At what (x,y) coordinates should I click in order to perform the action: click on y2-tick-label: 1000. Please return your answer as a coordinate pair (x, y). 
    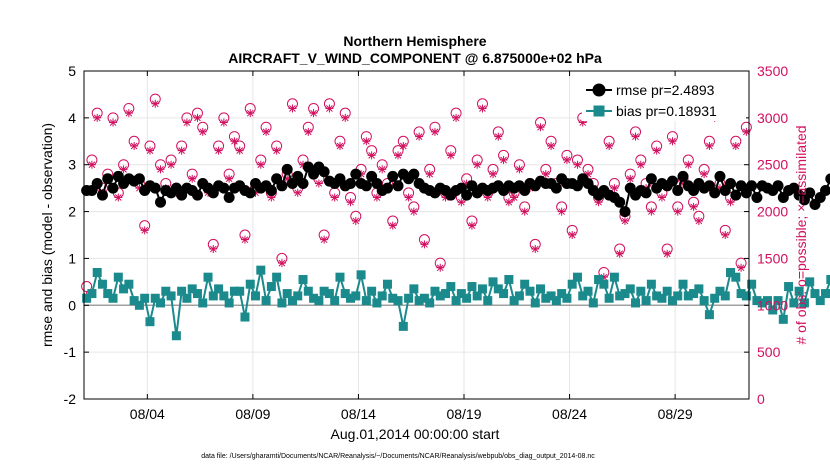
    Looking at the image, I should click on (772, 305).